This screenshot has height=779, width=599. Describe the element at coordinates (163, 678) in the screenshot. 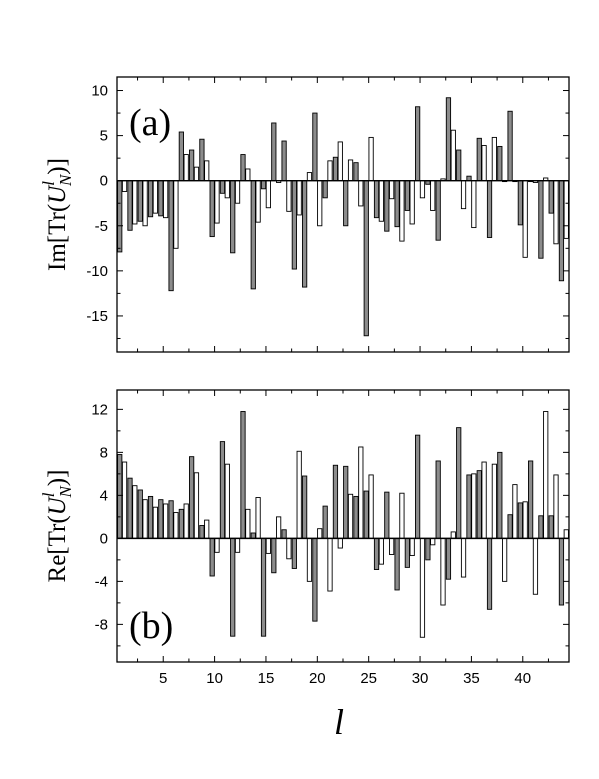

I see `xtick-label-b: 5` at that location.